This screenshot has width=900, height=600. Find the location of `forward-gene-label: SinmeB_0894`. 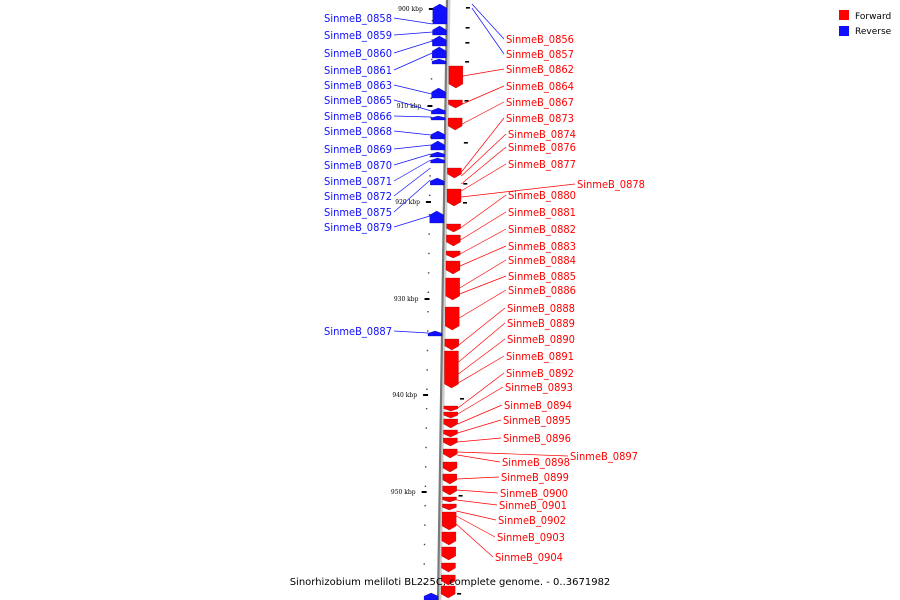

forward-gene-label: SinmeB_0894 is located at coordinates (538, 405).